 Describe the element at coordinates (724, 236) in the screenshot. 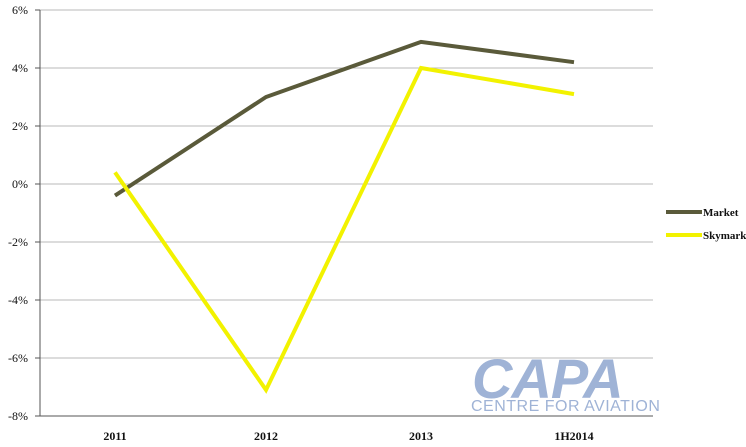

I see `legend-label-skymark: Skymark` at that location.